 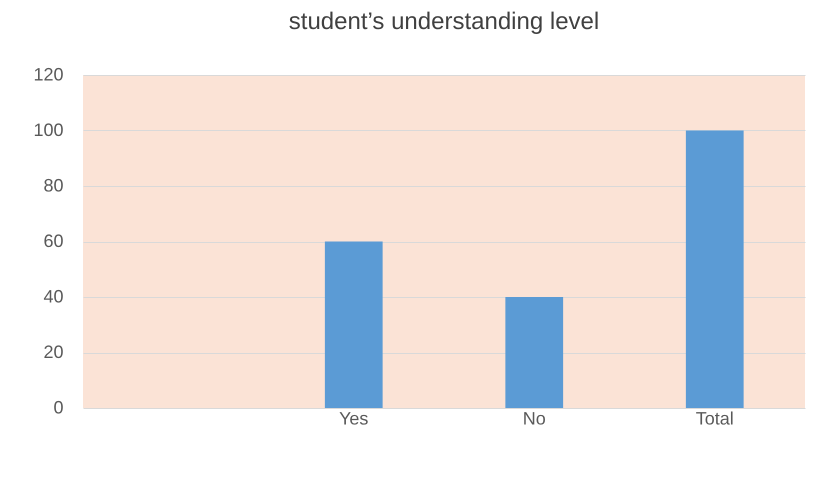 What do you see at coordinates (53, 241) in the screenshot?
I see `y-tick-label: 60` at bounding box center [53, 241].